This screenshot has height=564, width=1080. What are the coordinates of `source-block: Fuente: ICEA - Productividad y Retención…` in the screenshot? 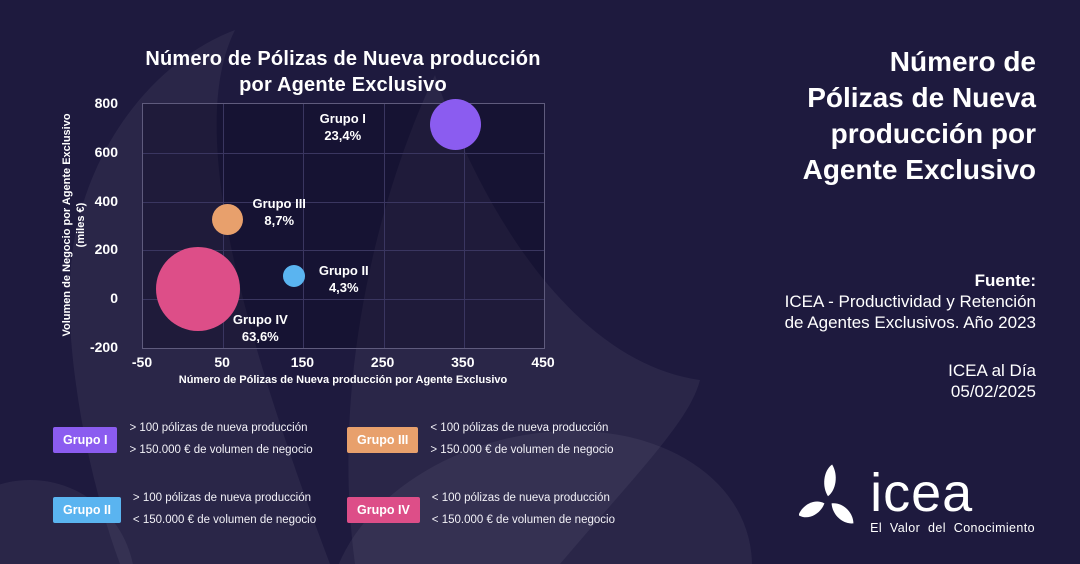 It's located at (871, 301).